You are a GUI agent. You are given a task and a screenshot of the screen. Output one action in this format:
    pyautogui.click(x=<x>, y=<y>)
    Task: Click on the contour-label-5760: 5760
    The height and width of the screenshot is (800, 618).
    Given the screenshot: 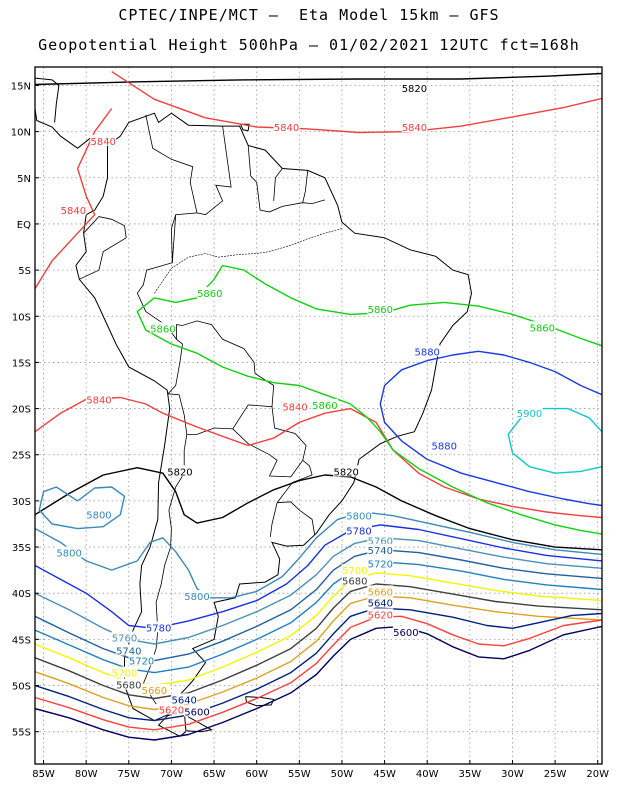 What is the action you would take?
    pyautogui.click(x=124, y=639)
    